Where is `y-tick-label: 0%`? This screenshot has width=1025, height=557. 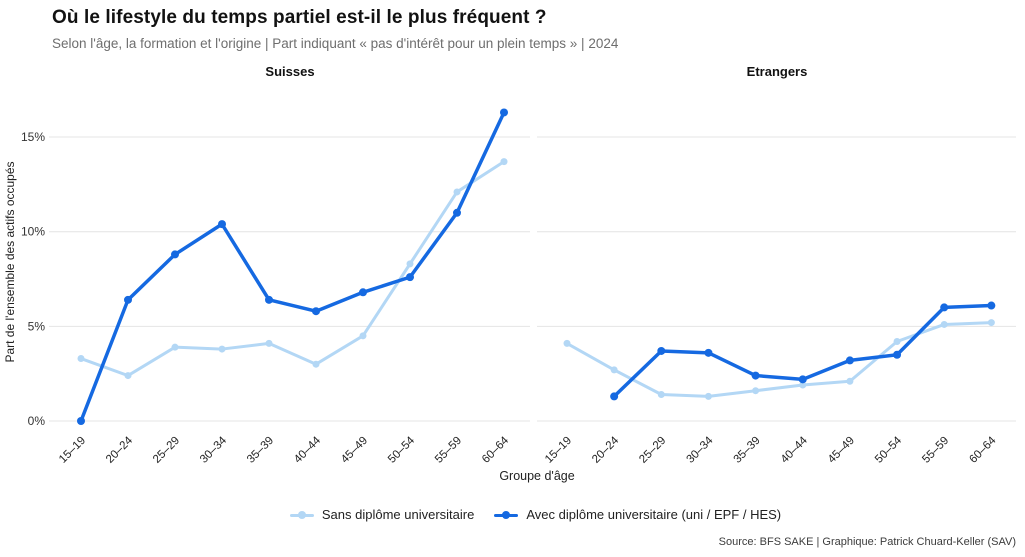 y-tick-label: 0% is located at coordinates (37, 421).